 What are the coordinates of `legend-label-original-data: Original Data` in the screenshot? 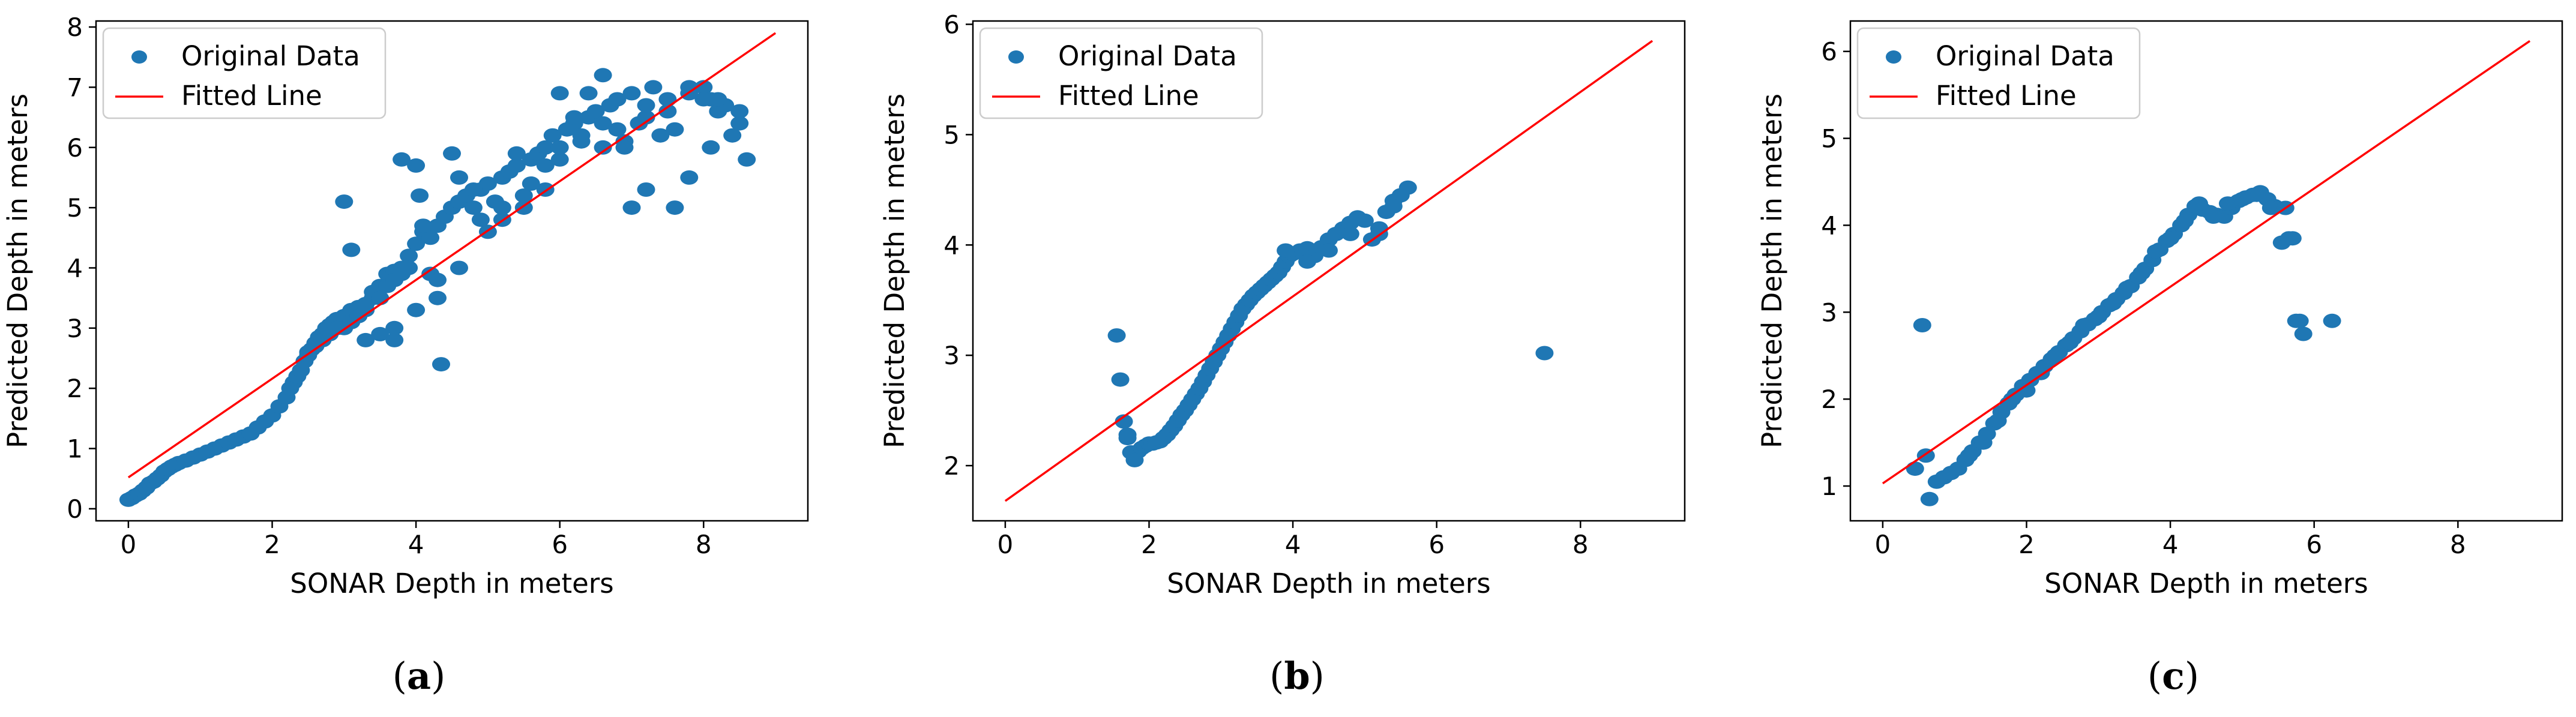 It's located at (1147, 56).